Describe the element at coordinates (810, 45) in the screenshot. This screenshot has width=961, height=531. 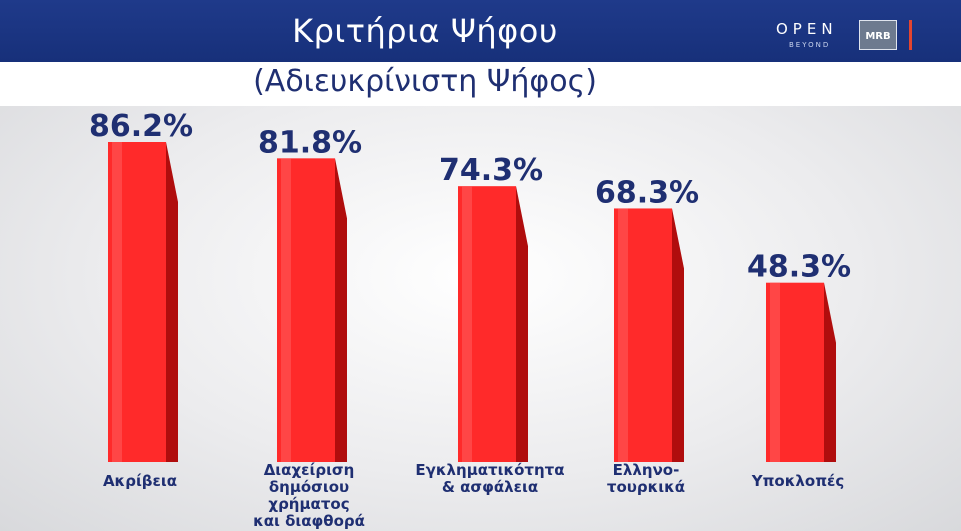
I see `open-logo-tagline: BEYOND` at that location.